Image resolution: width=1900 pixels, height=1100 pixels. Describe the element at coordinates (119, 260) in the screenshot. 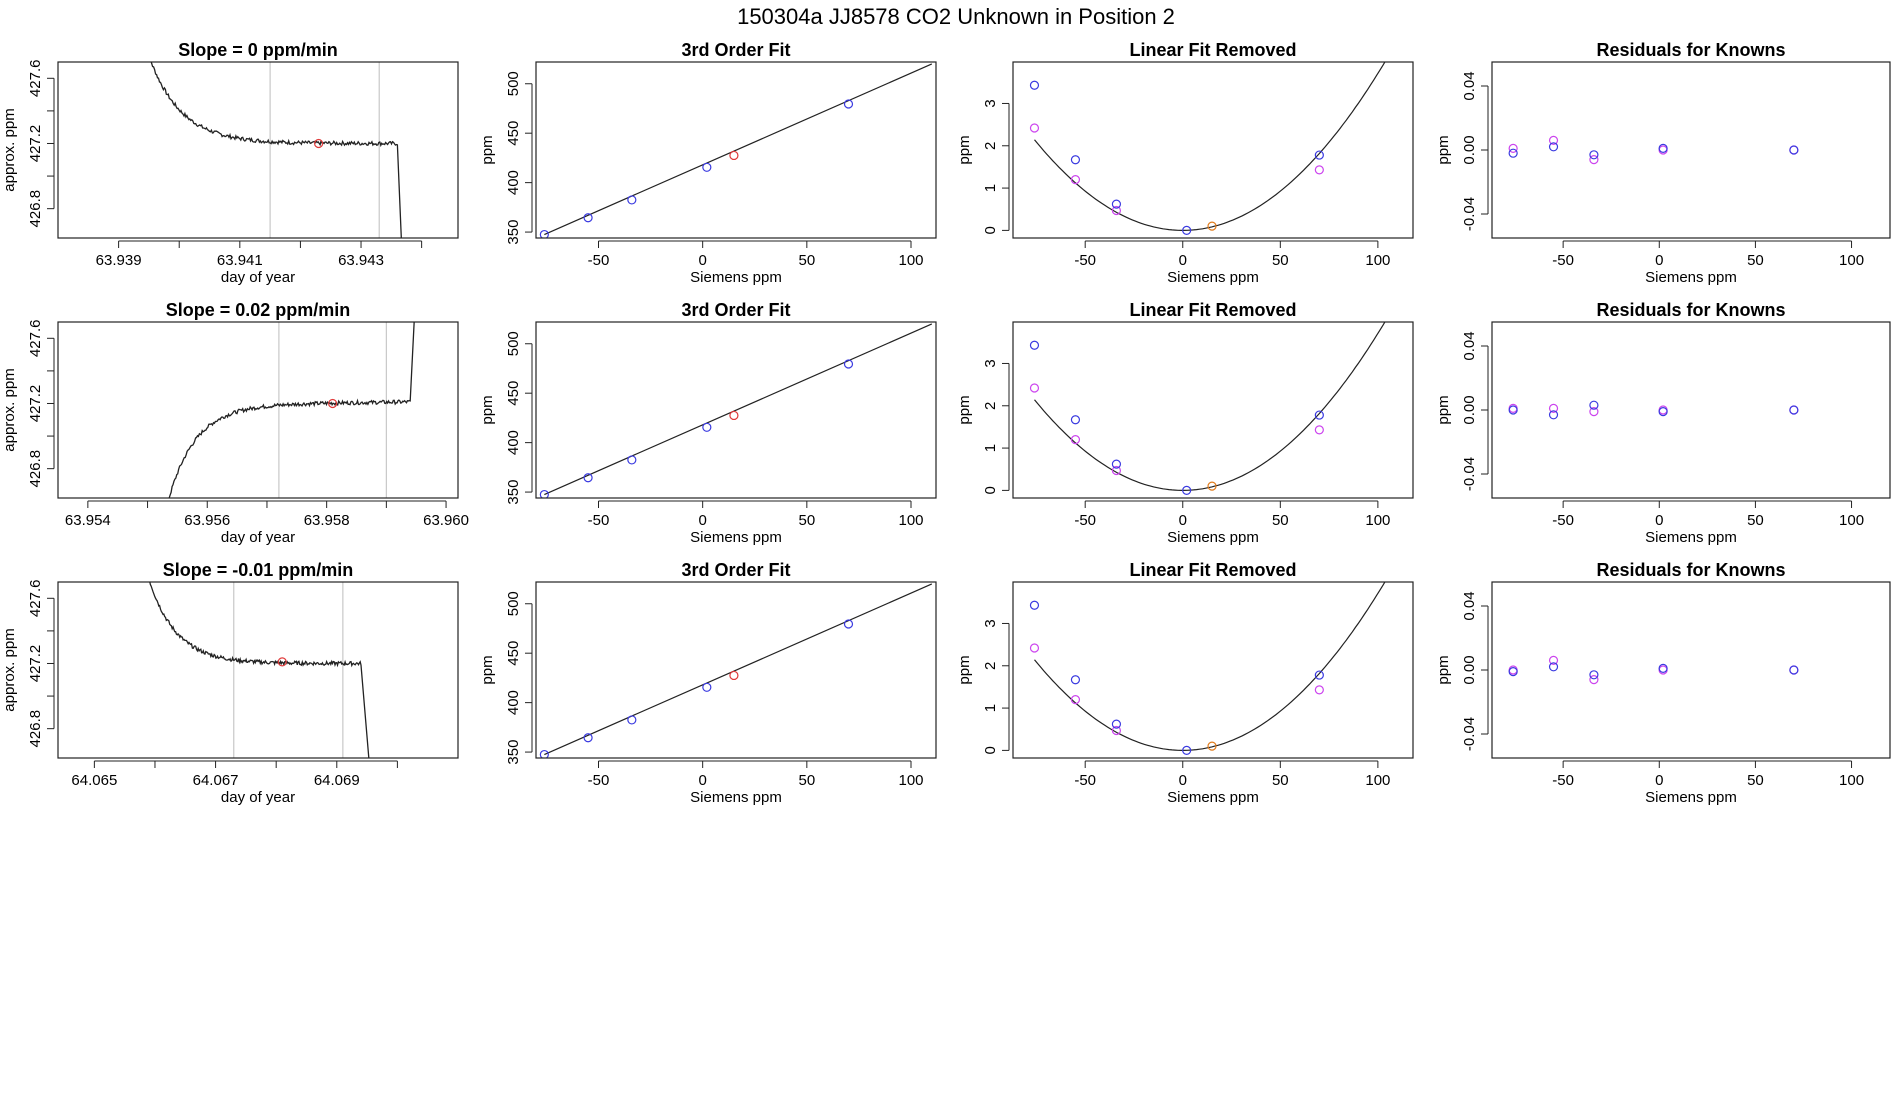

I see `x-tick-label: 63.939` at that location.